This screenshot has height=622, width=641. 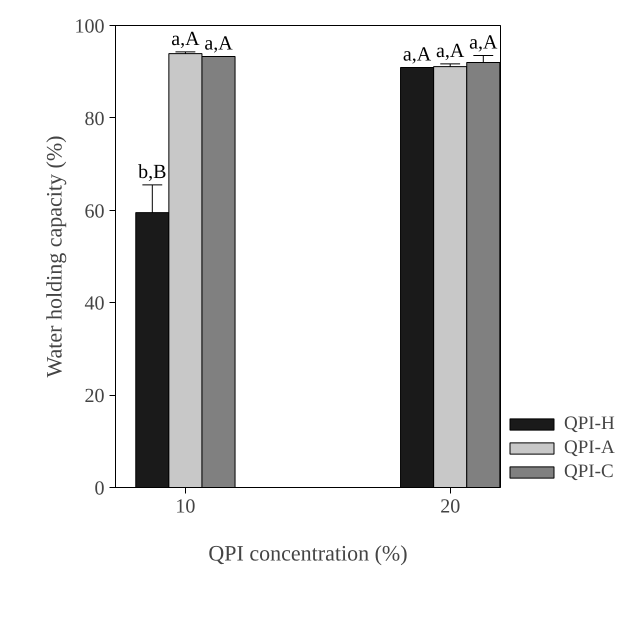 What do you see at coordinates (99, 489) in the screenshot?
I see `y-tick-label: 0` at bounding box center [99, 489].